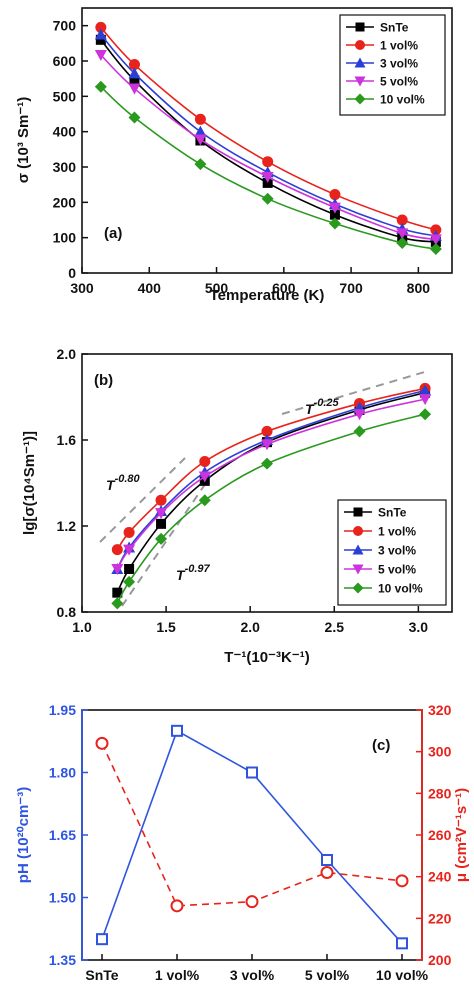 The width and height of the screenshot is (474, 985). What do you see at coordinates (381, 745) in the screenshot?
I see `panel-c-label: (c)` at bounding box center [381, 745].